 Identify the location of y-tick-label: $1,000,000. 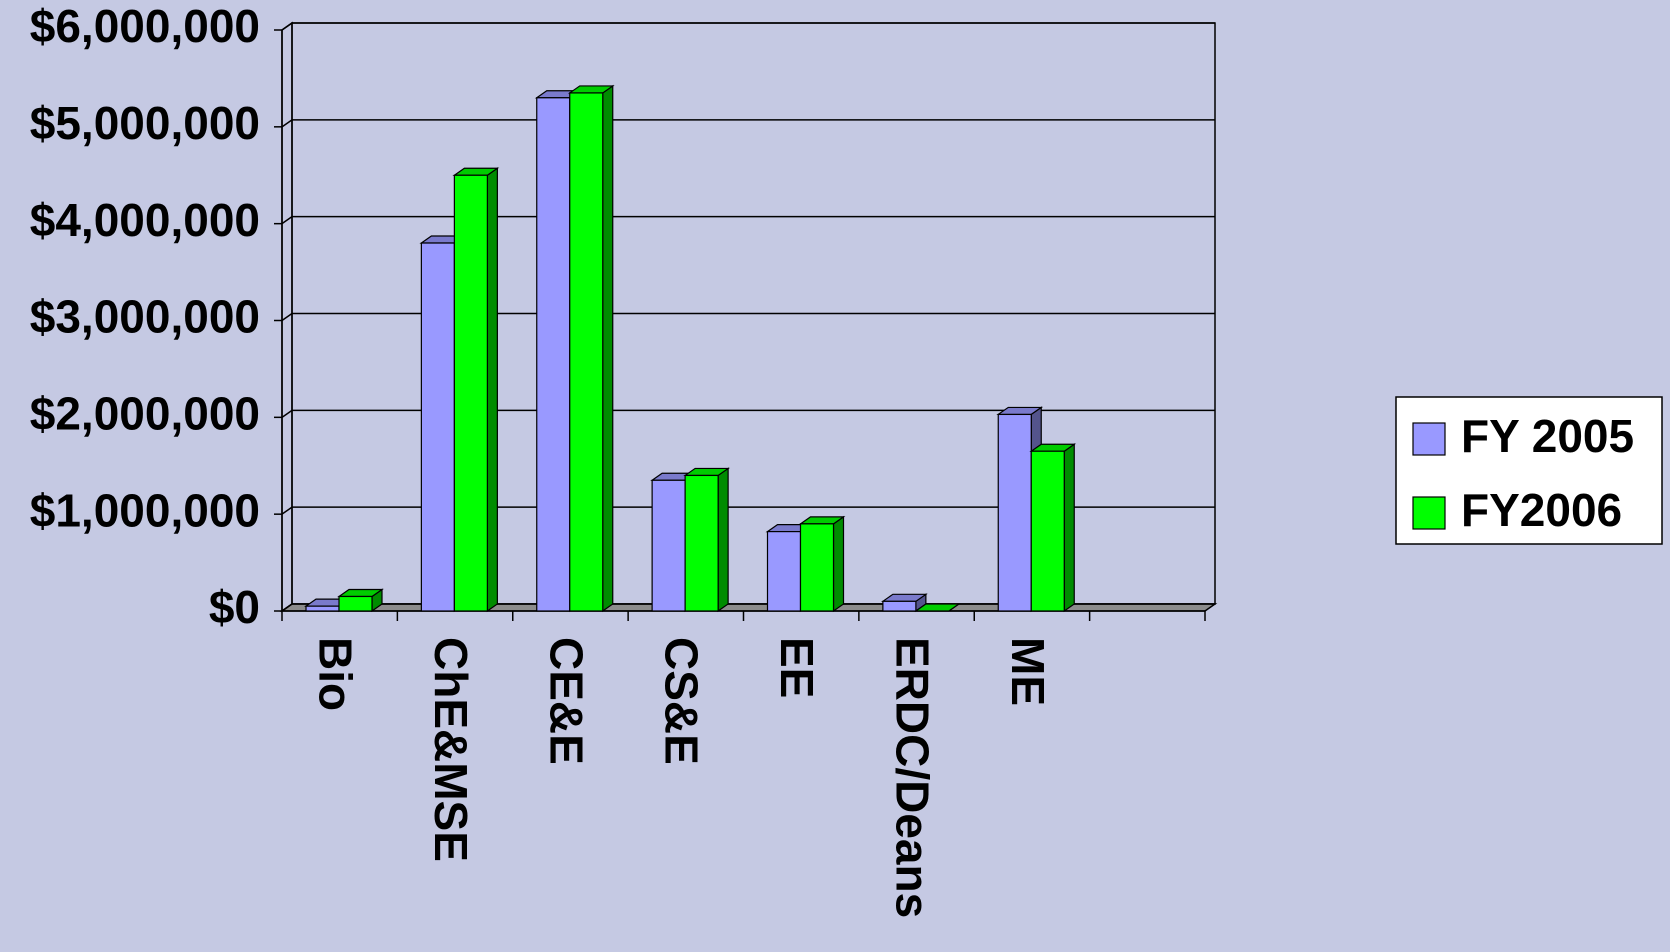
(145, 510).